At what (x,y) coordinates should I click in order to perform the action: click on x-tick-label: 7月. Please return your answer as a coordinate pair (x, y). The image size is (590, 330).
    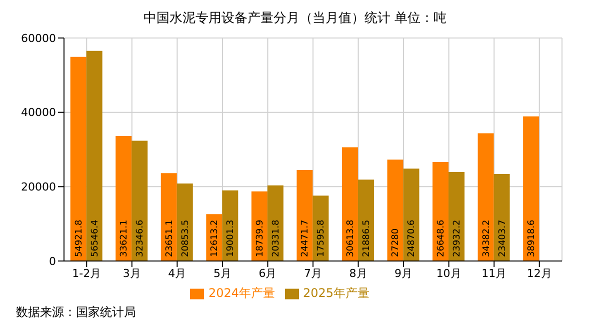
    Looking at the image, I should click on (313, 273).